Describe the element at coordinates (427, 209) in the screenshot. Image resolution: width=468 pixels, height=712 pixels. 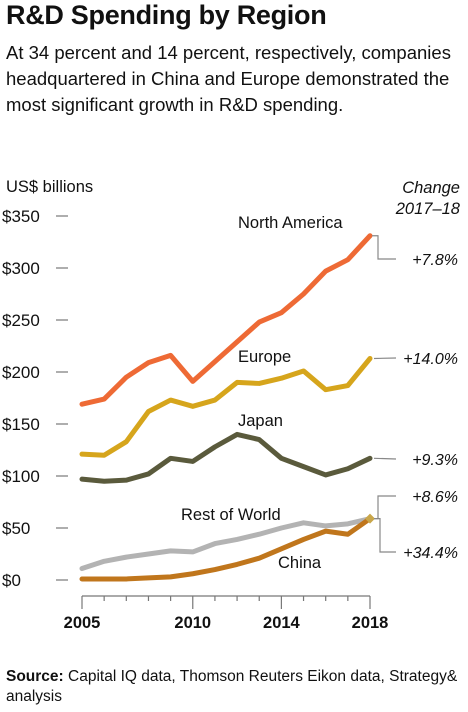
I see `change-header-line-2: 2017–18` at that location.